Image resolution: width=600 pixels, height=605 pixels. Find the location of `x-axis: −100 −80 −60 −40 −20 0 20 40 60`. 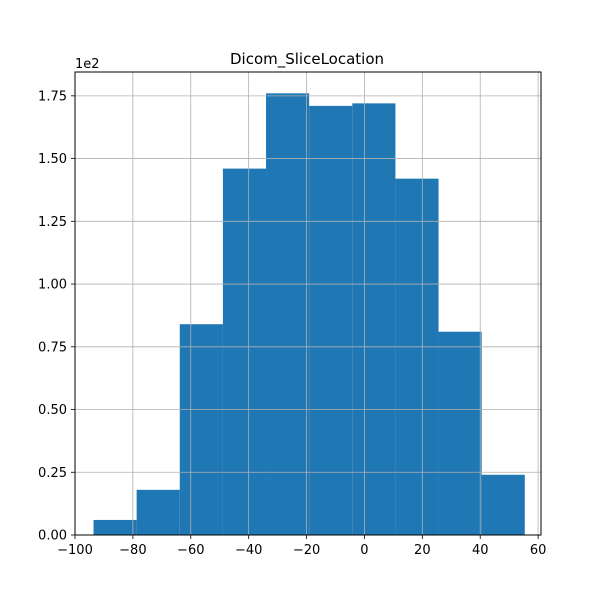

x-axis: −100 −80 −60 −40 −20 0 20 40 60 is located at coordinates (301, 546).